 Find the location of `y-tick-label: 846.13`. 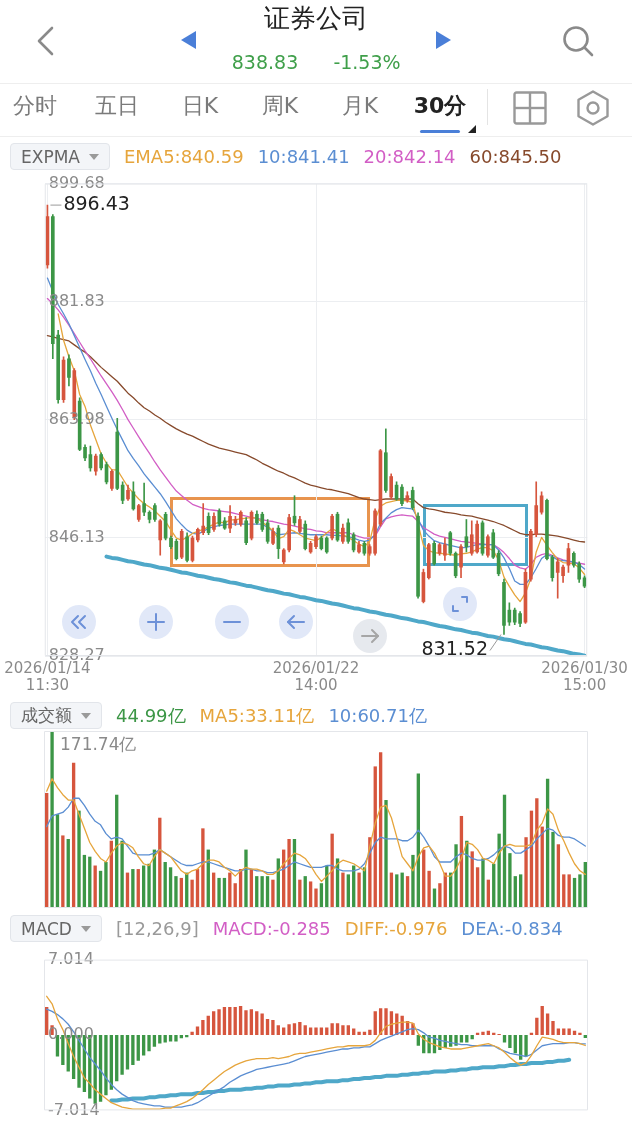

y-tick-label: 846.13 is located at coordinates (76, 537).